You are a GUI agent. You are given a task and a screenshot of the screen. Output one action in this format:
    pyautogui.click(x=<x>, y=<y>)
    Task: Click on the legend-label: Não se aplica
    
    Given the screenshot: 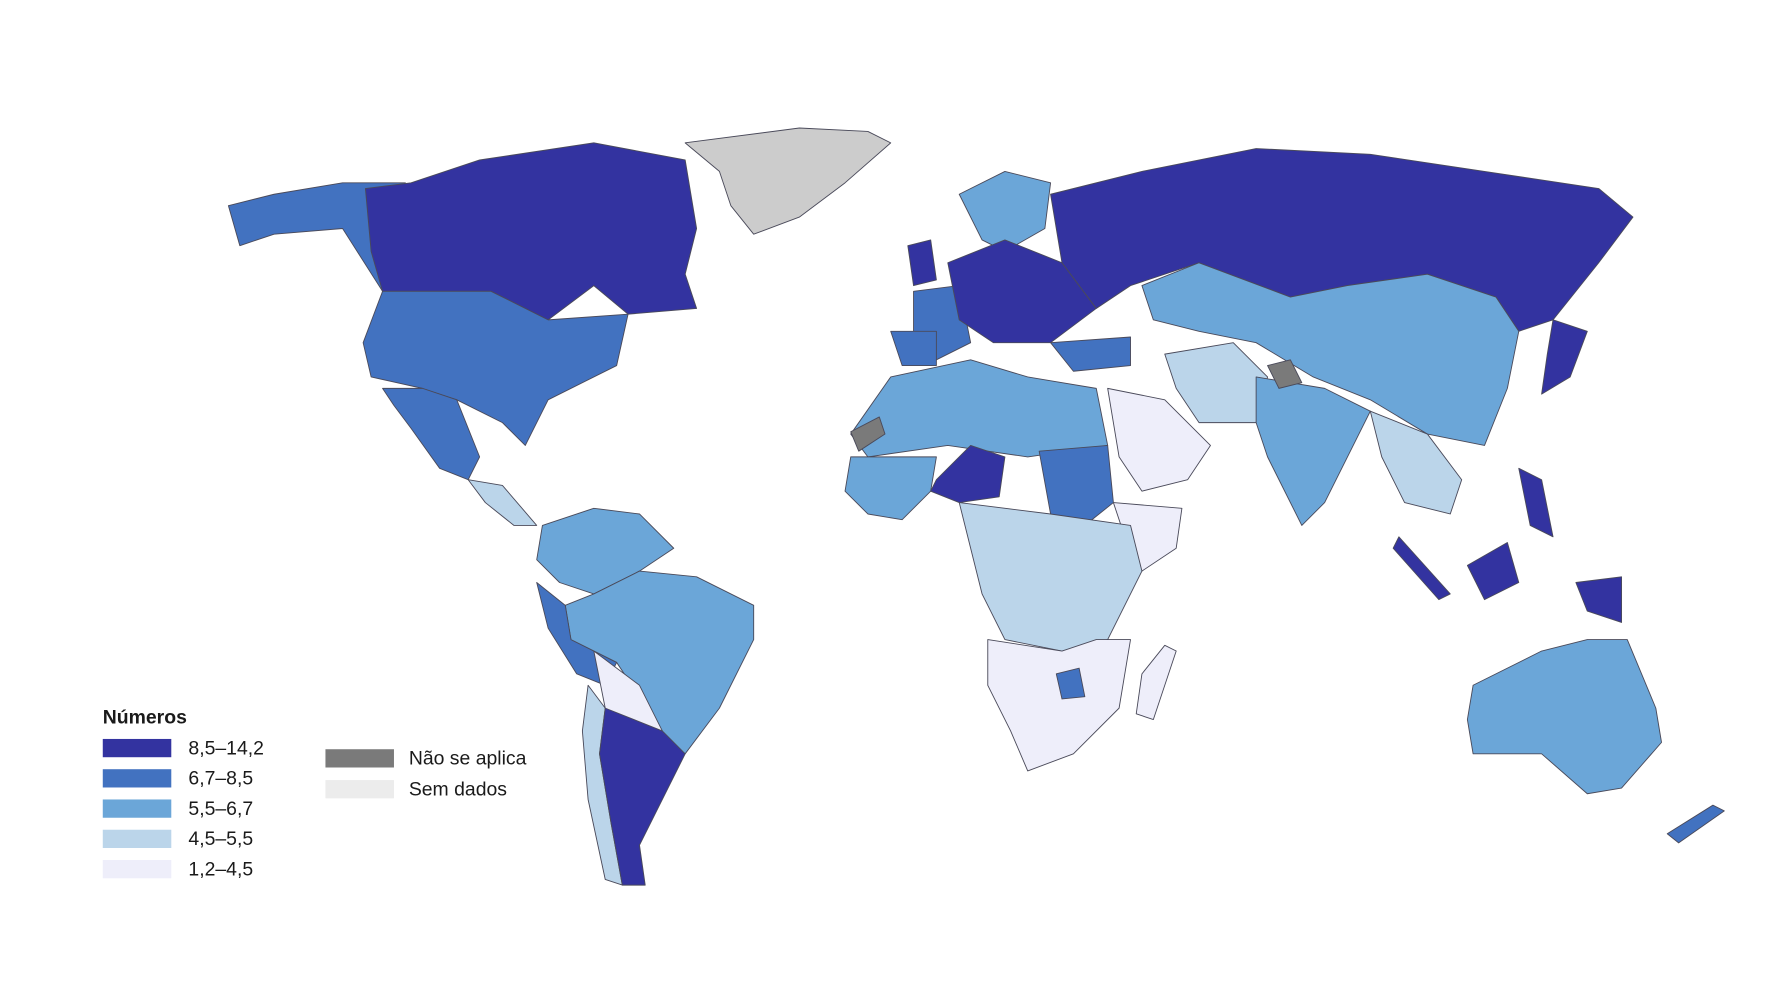 What is the action you would take?
    pyautogui.click(x=468, y=759)
    